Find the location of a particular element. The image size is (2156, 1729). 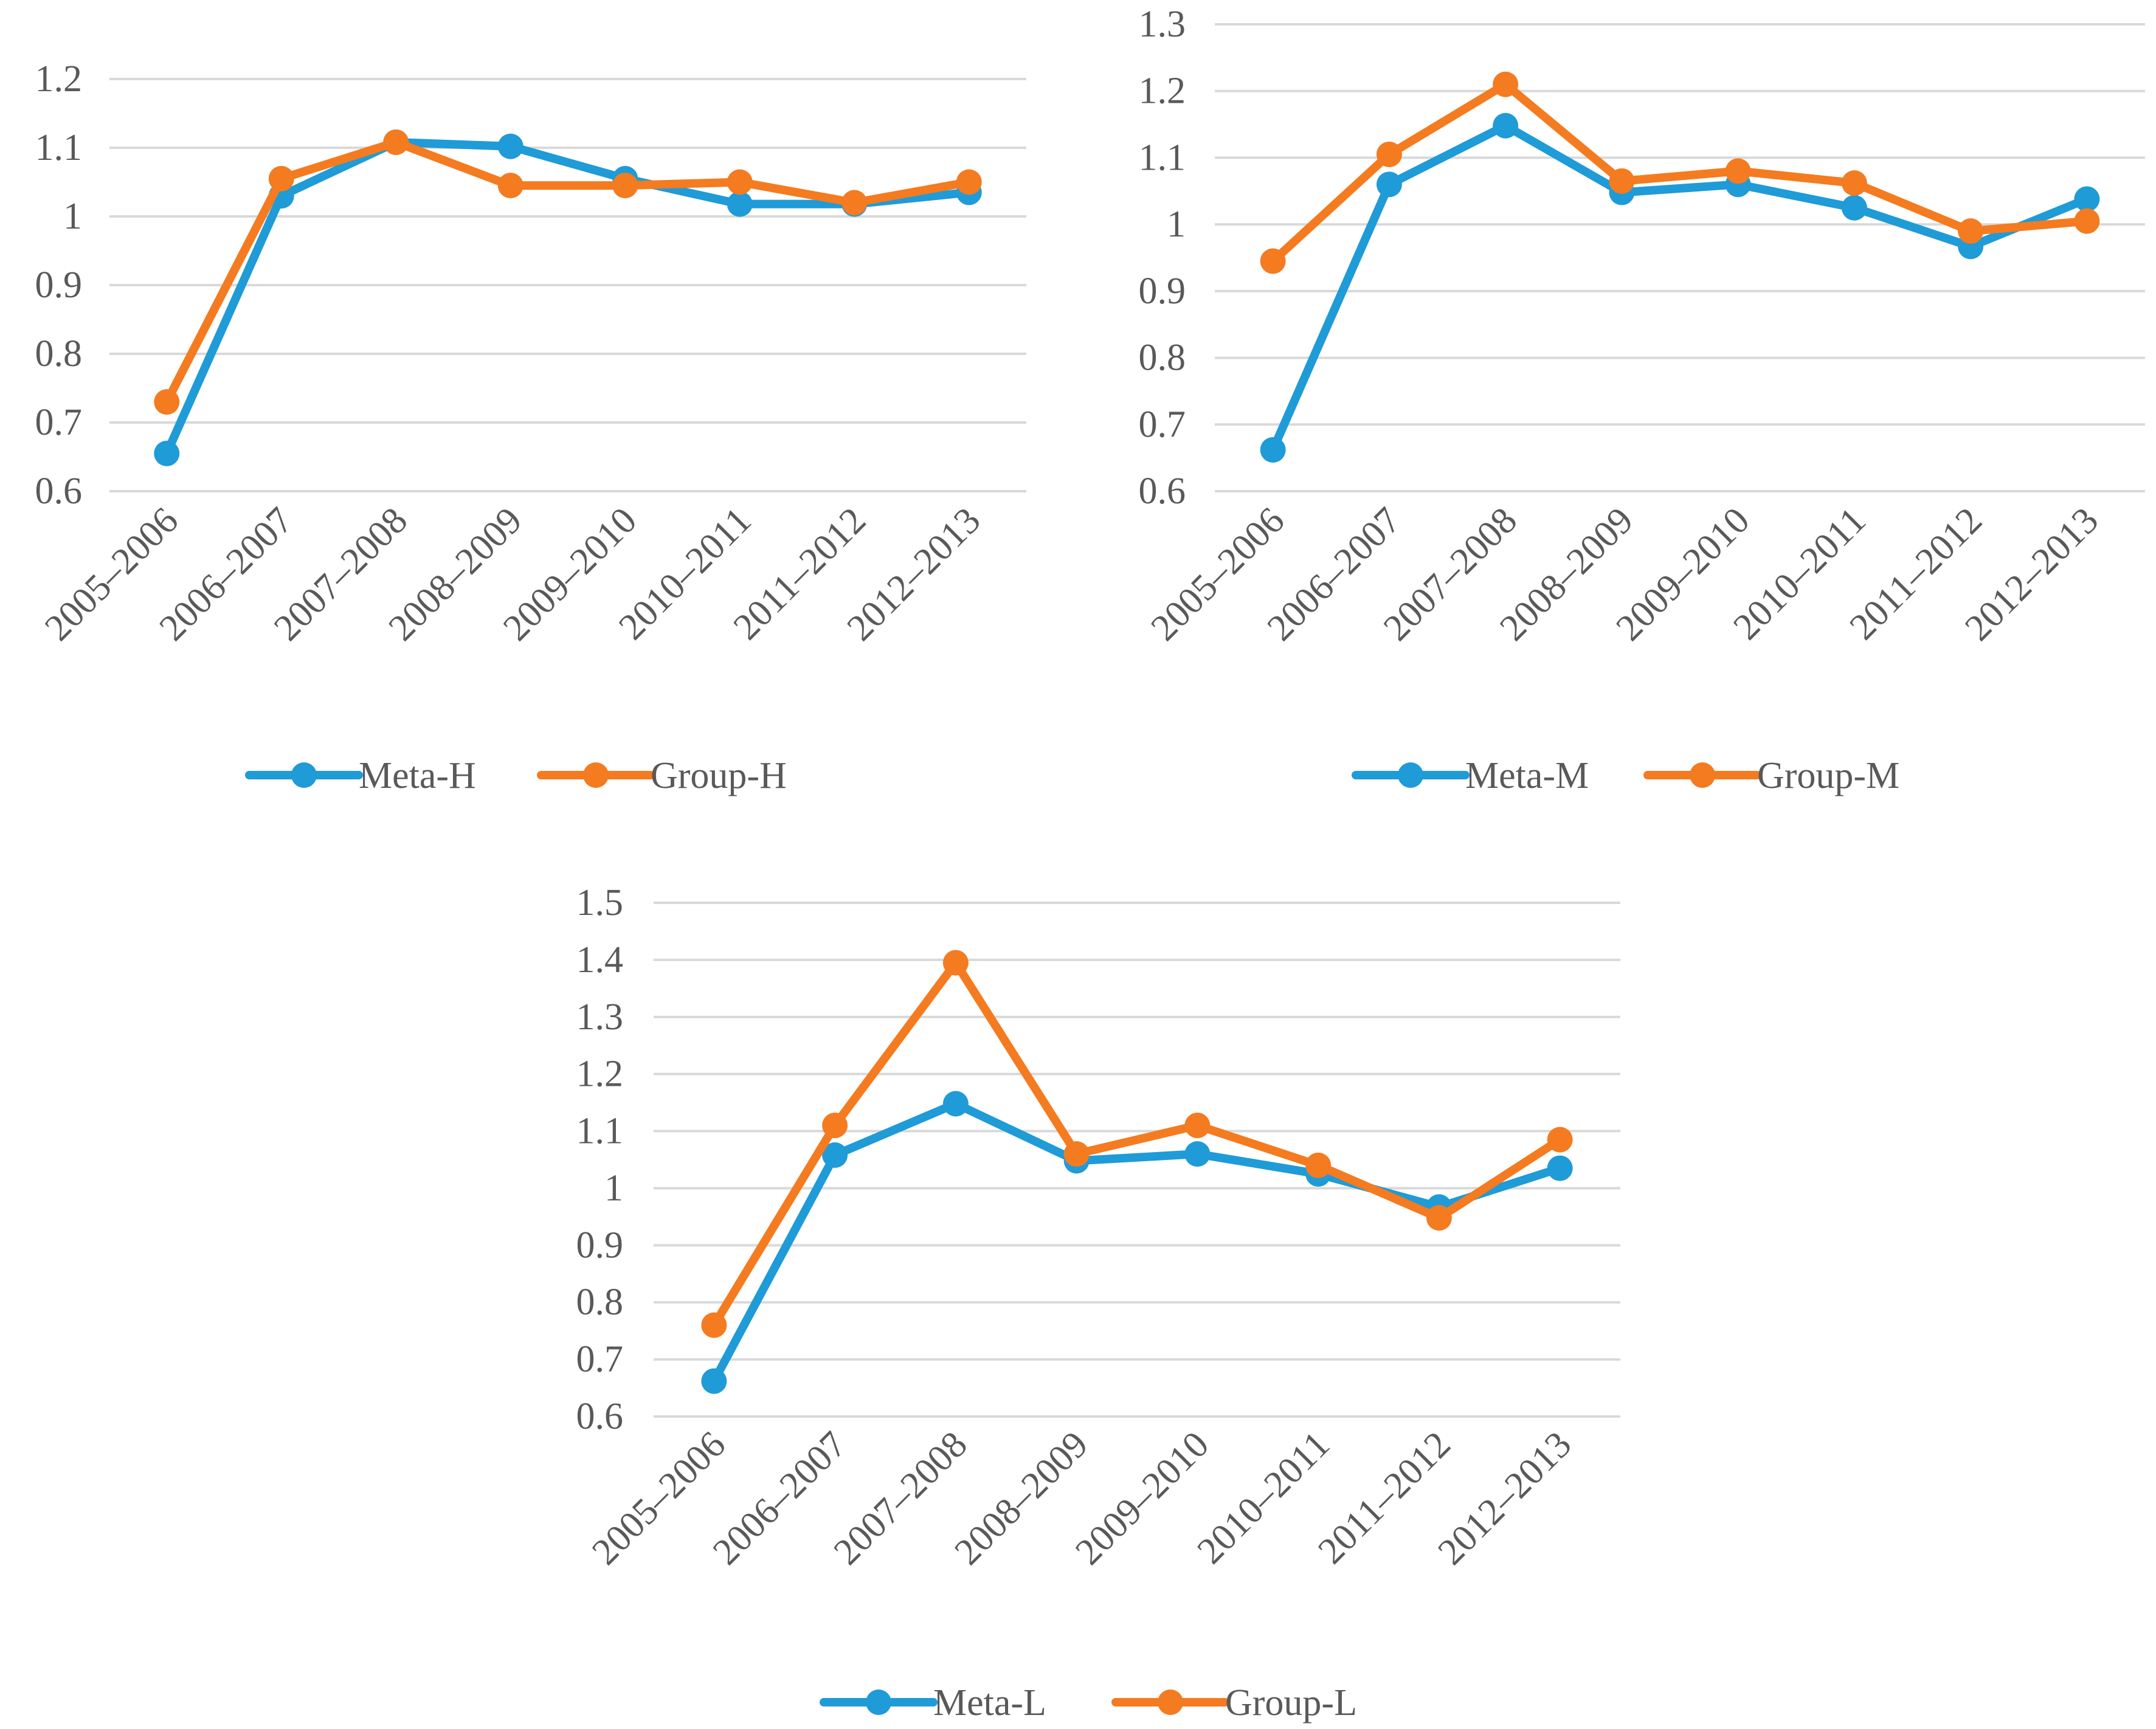

legend-label: Group-L is located at coordinates (1291, 1703).